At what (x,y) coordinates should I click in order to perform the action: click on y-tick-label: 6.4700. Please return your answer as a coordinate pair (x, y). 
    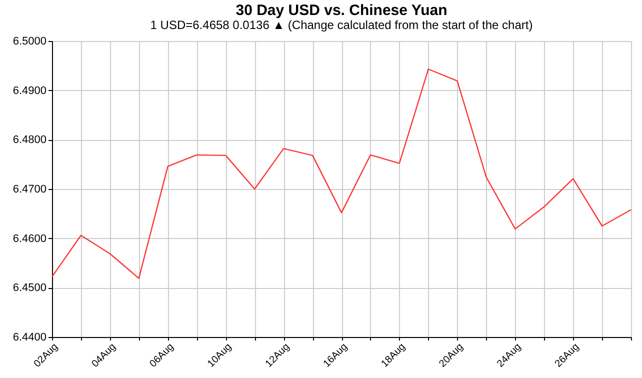
    Looking at the image, I should click on (29, 190).